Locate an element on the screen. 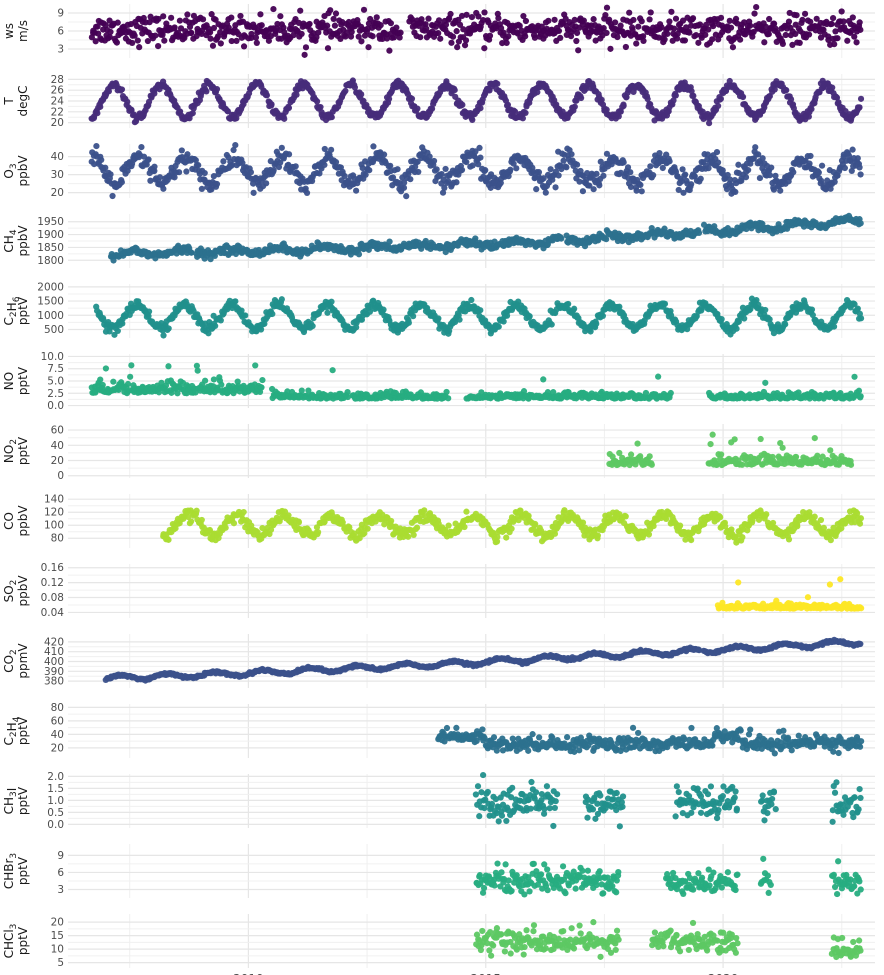 The width and height of the screenshot is (884, 975). panel-no: 0.02.55.07.510.0NO pptV is located at coordinates (438, 381).